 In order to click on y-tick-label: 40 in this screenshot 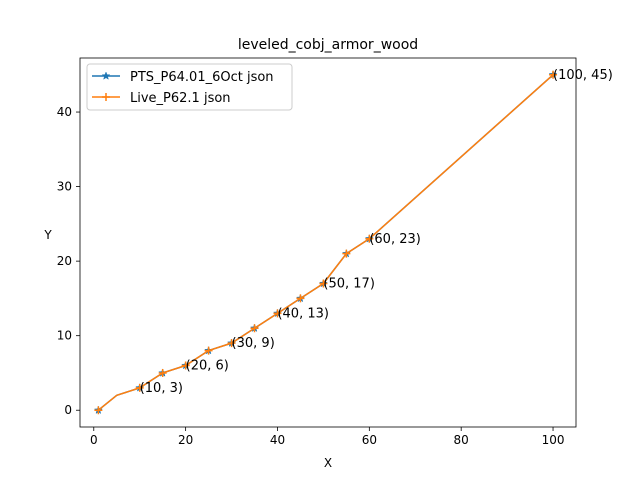, I will do `click(64, 112)`.